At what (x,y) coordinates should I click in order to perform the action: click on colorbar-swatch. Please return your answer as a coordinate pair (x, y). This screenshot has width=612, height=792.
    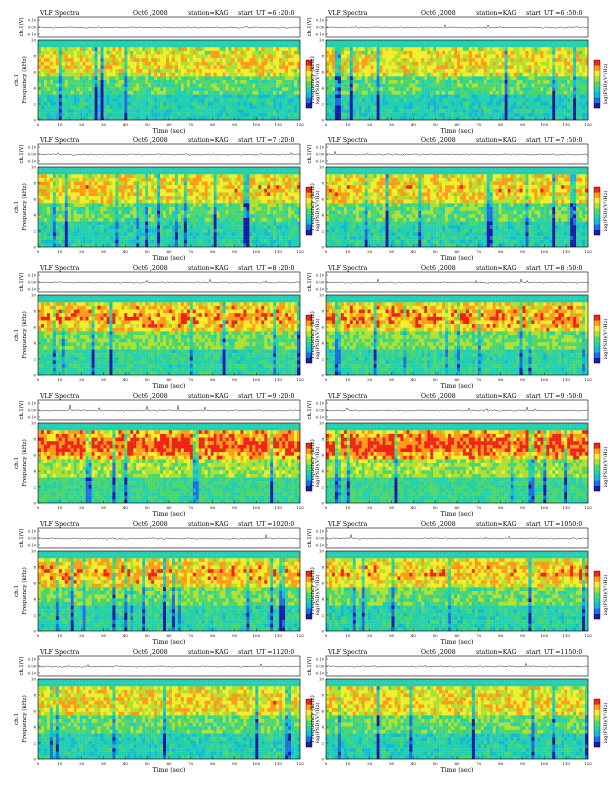
    Looking at the image, I should click on (597, 95).